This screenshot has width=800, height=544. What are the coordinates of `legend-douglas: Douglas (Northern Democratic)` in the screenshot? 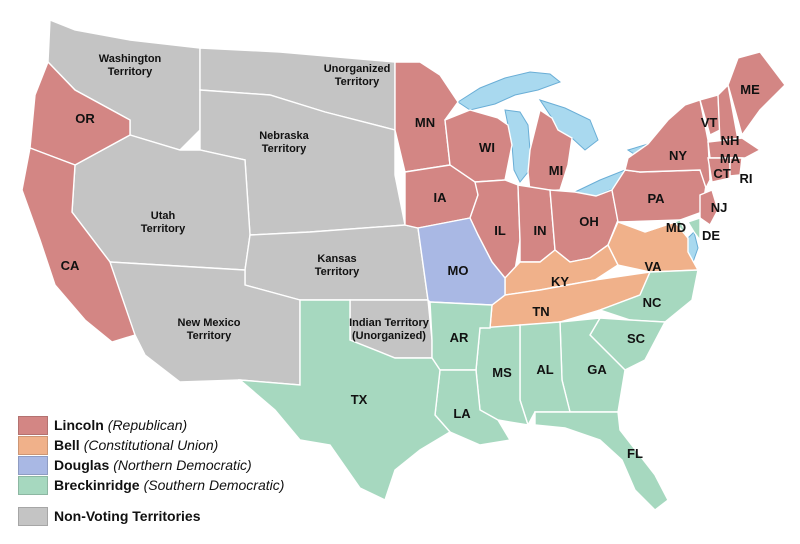 It's located at (135, 465).